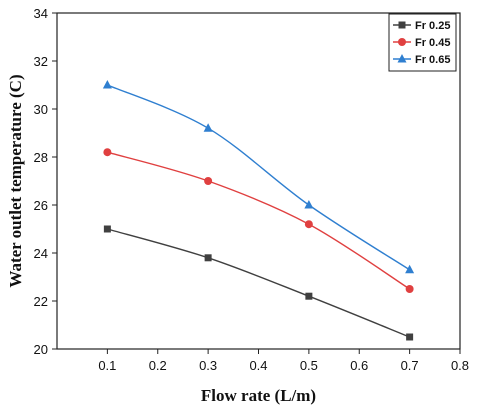 This screenshot has height=413, width=480. I want to click on x-tick-label: 0.8, so click(460, 365).